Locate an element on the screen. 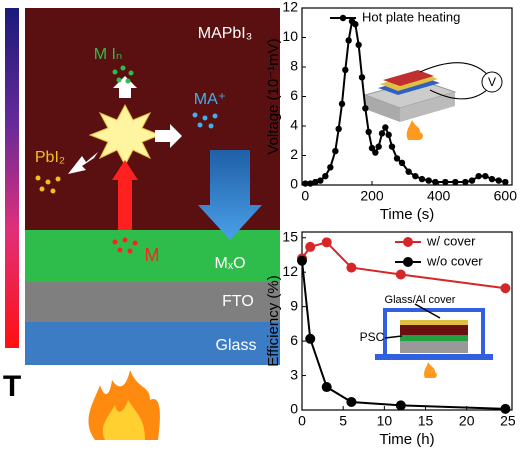 This screenshot has width=520, height=455. svg-text: V is located at coordinates (492, 82).